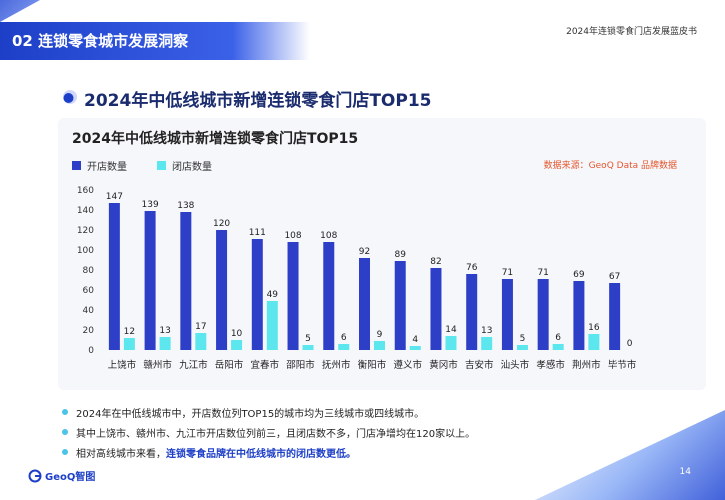 This screenshot has width=725, height=500. What do you see at coordinates (107, 167) in the screenshot?
I see `legend-label-open: 开店数量` at bounding box center [107, 167].